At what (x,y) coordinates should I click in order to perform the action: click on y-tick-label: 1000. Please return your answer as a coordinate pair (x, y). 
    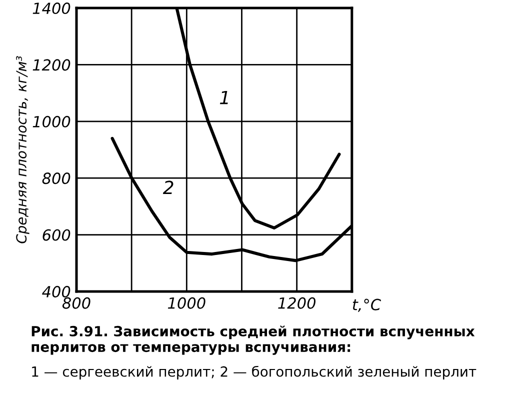
    Looking at the image, I should click on (51, 122).